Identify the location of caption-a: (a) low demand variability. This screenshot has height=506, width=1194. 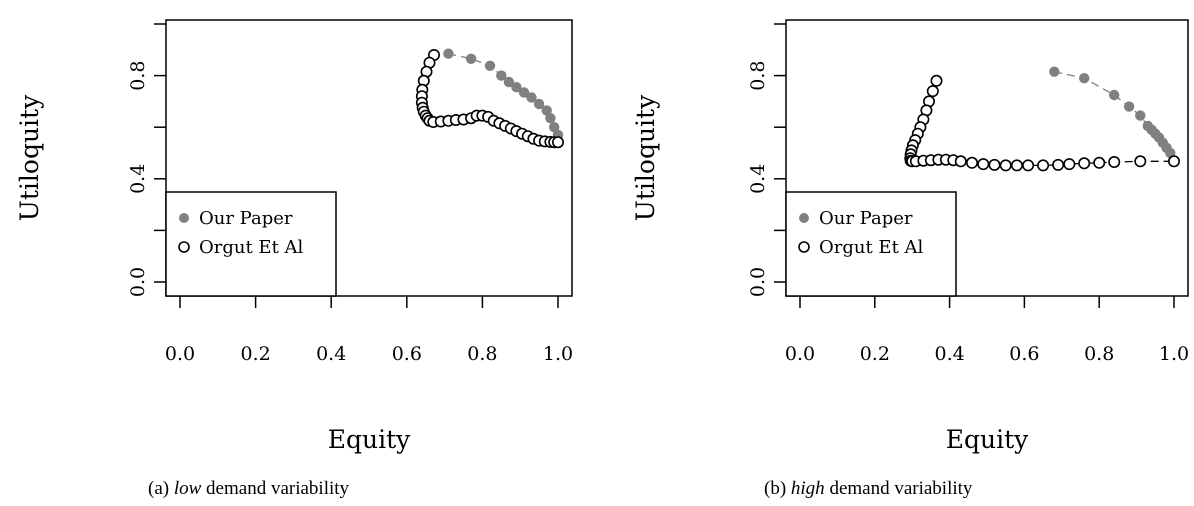
(248, 489).